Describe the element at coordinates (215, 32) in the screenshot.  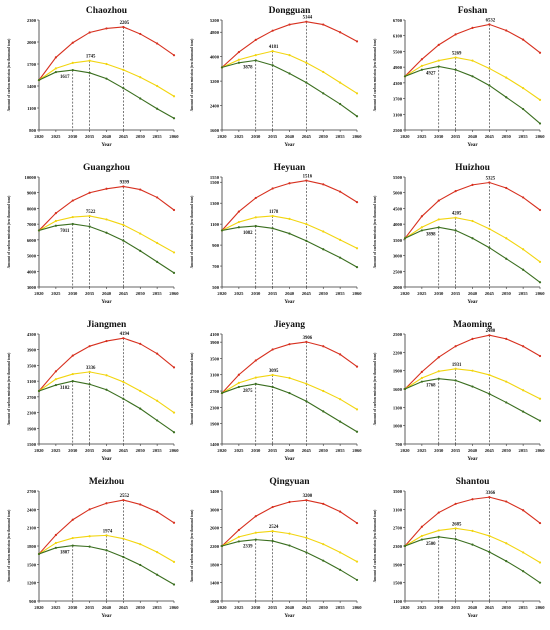
I see `y-tick-label: 4800` at that location.